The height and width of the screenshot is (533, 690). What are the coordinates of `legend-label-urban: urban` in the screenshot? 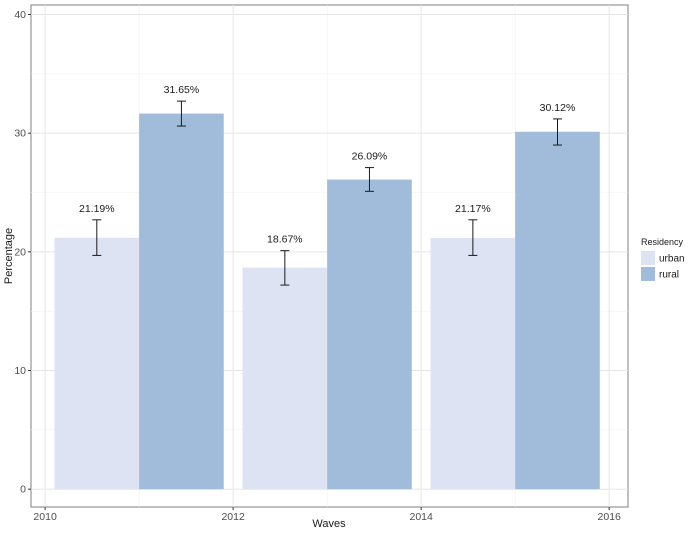 It's located at (672, 259).